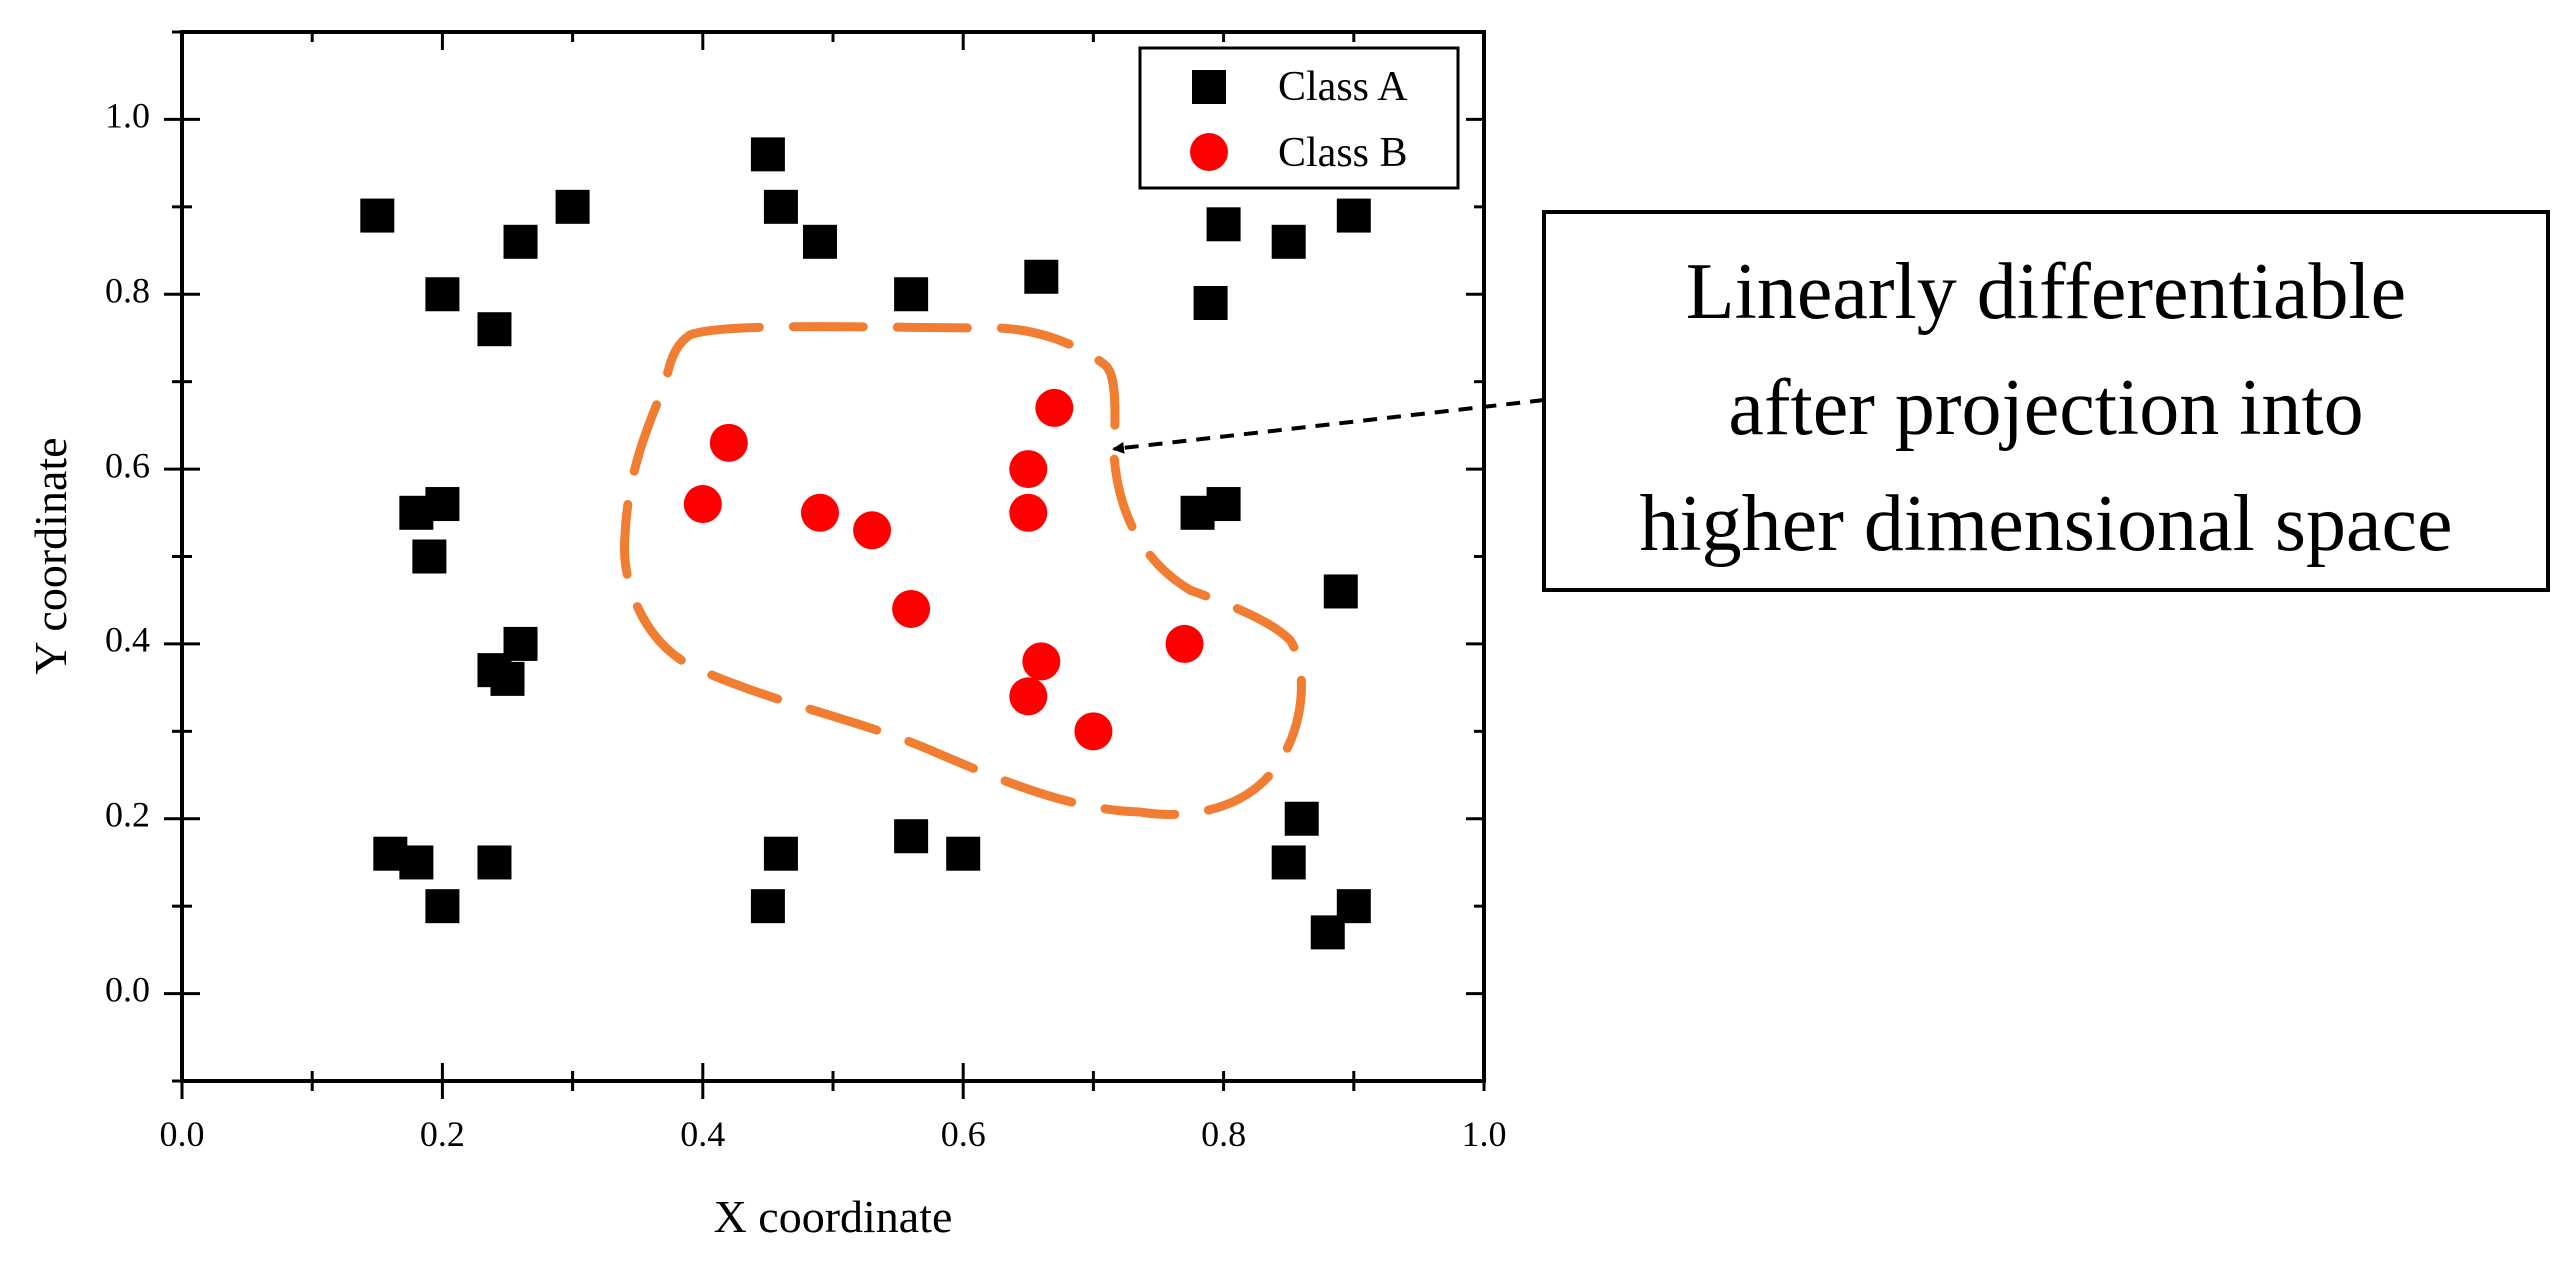 The height and width of the screenshot is (1262, 2576). What do you see at coordinates (127, 639) in the screenshot?
I see `y-tick-label: 0.4` at bounding box center [127, 639].